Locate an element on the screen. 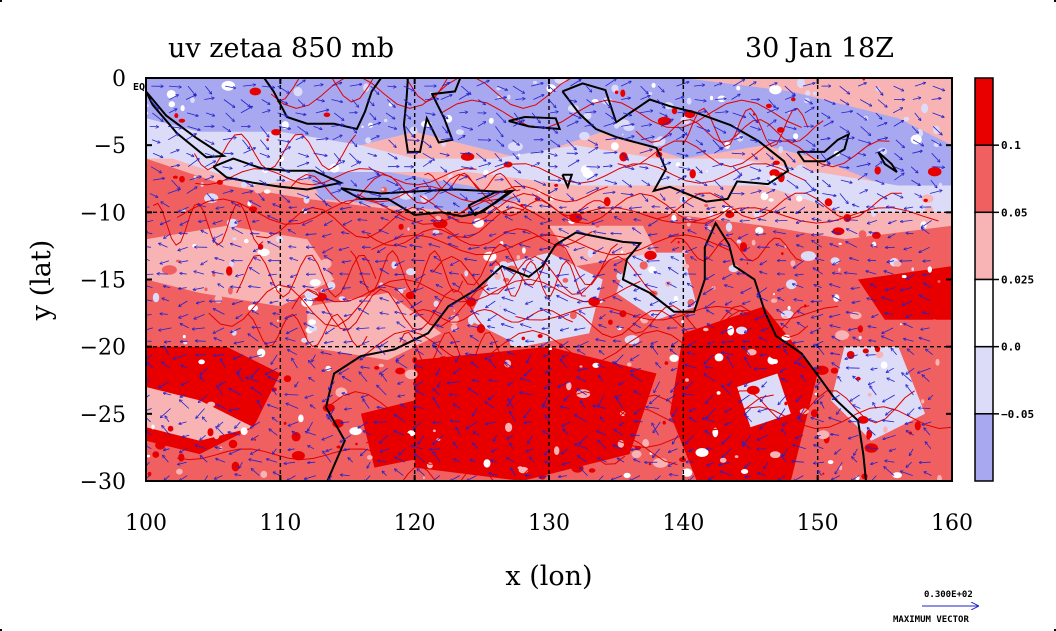 The height and width of the screenshot is (631, 1056). coastline is located at coordinates (426, 202).